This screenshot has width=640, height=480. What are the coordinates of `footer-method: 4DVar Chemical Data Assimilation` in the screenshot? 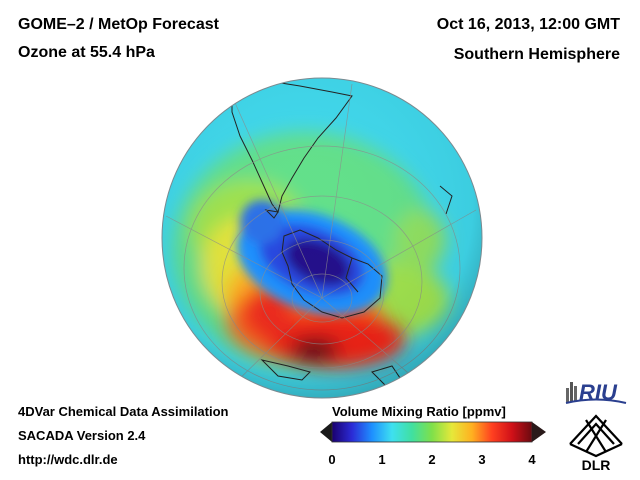 It's located at (123, 411).